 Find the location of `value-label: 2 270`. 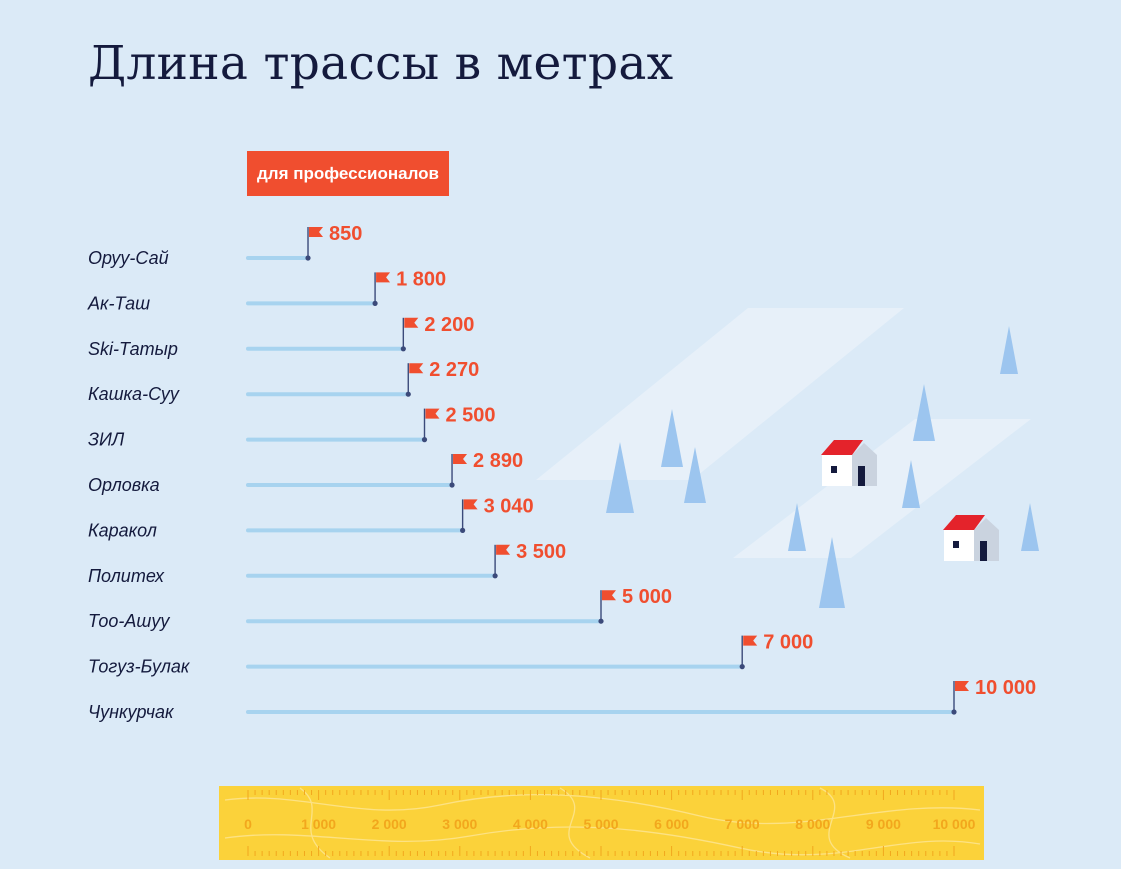

value-label: 2 270 is located at coordinates (454, 370).